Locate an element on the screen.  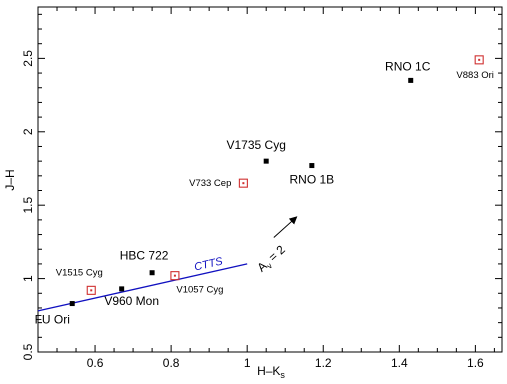
reddening-vector-label: Av = 2 is located at coordinates (271, 259).